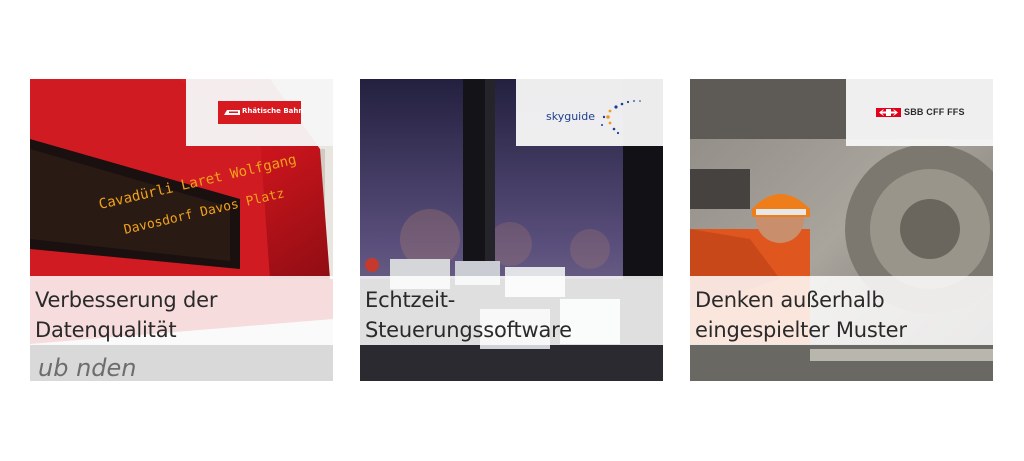  Describe the element at coordinates (570, 116) in the screenshot. I see `skyguide-logo-text: skyguide` at that location.